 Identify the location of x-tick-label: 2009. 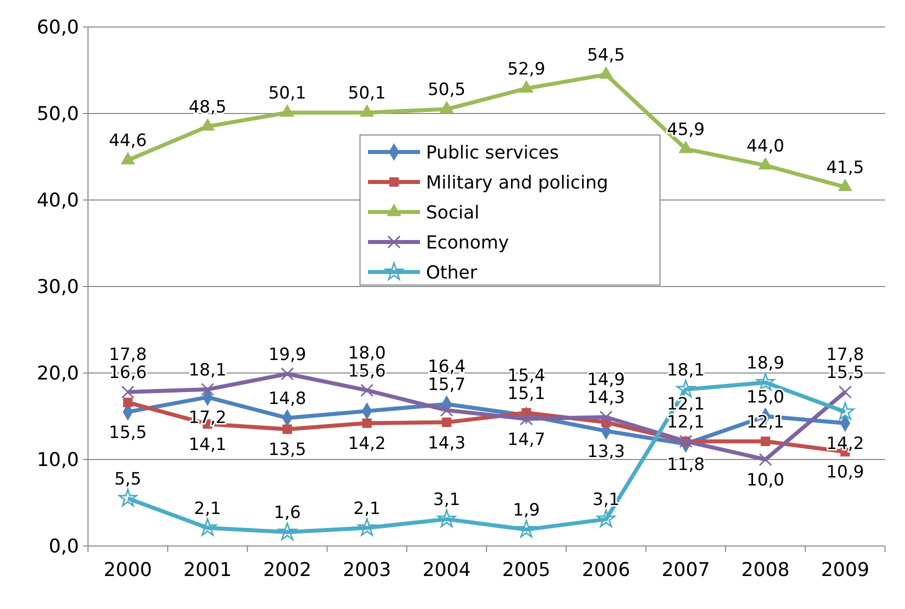
(845, 570).